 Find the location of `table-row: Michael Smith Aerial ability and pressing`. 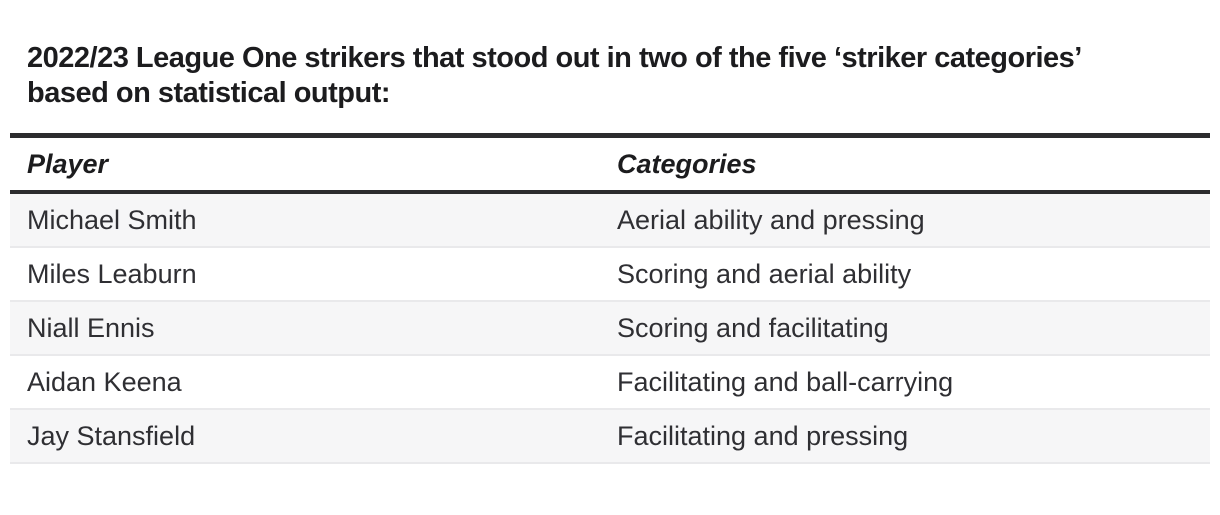

table-row: Michael Smith Aerial ability and pressing is located at coordinates (610, 220).